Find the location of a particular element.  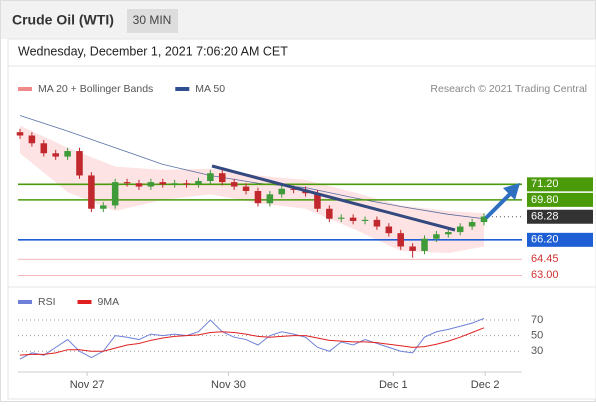

level-label: 66.20 is located at coordinates (545, 240).